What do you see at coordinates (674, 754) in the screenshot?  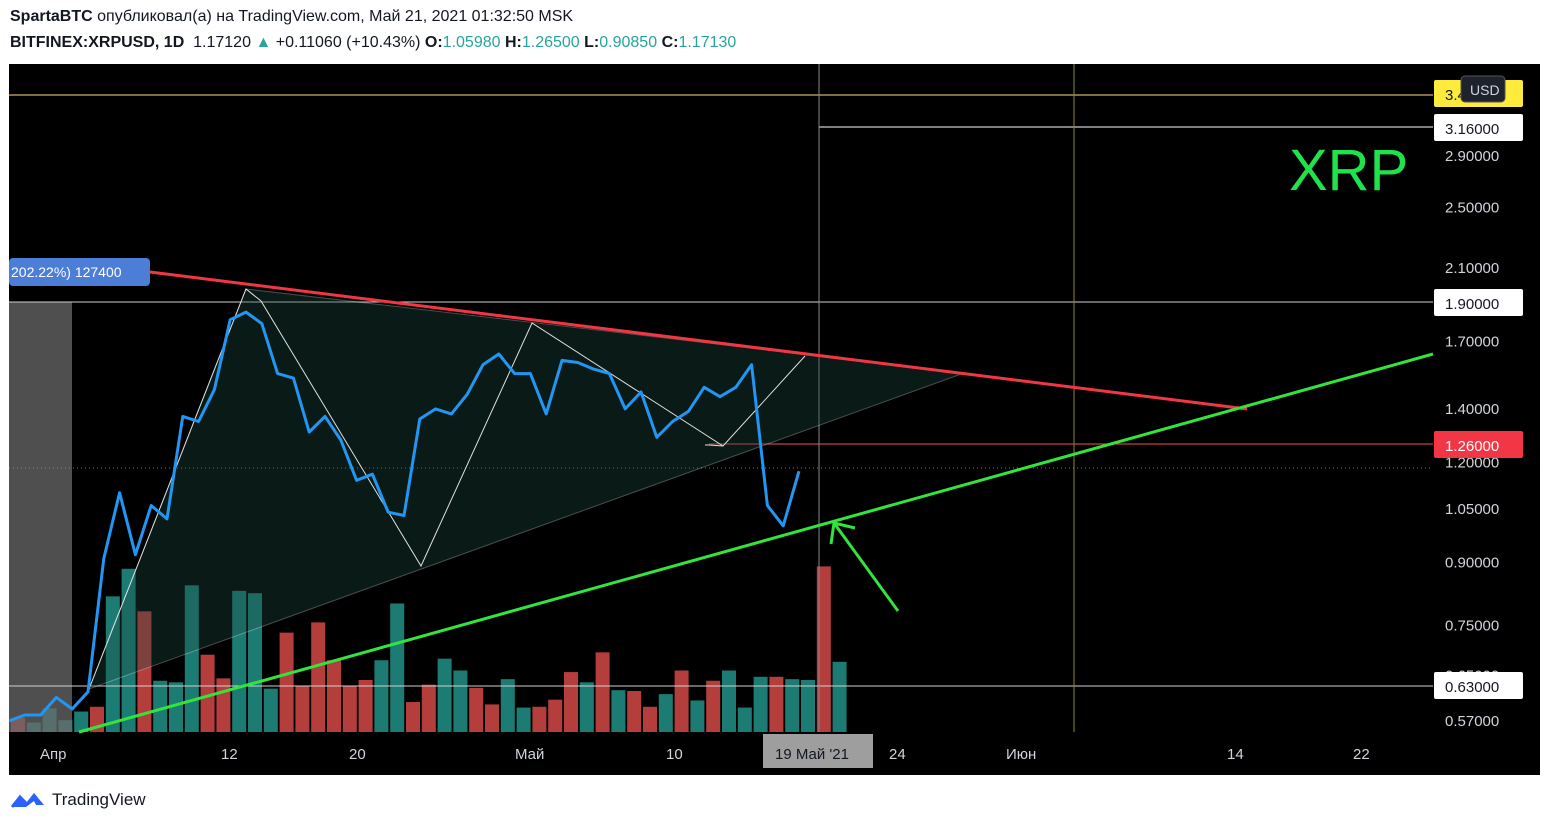 I see `x-tick-10: 10` at bounding box center [674, 754].